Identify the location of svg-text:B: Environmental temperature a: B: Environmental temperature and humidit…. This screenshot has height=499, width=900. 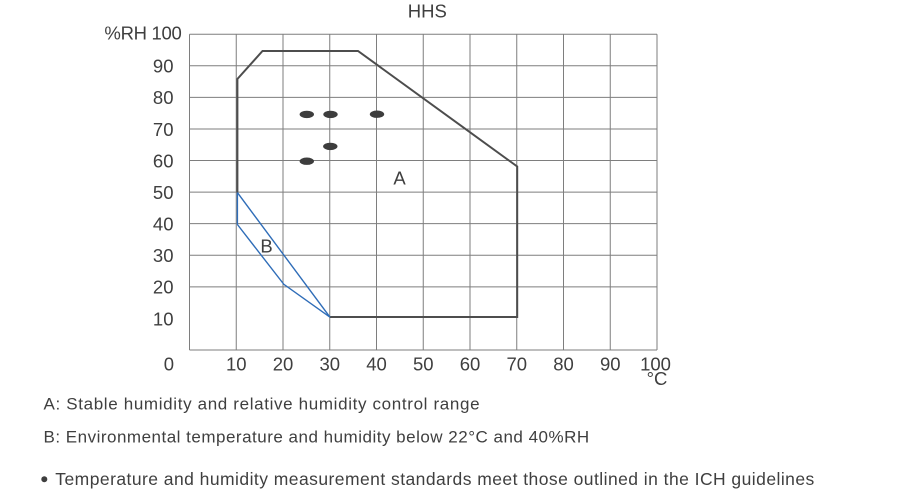
(317, 437).